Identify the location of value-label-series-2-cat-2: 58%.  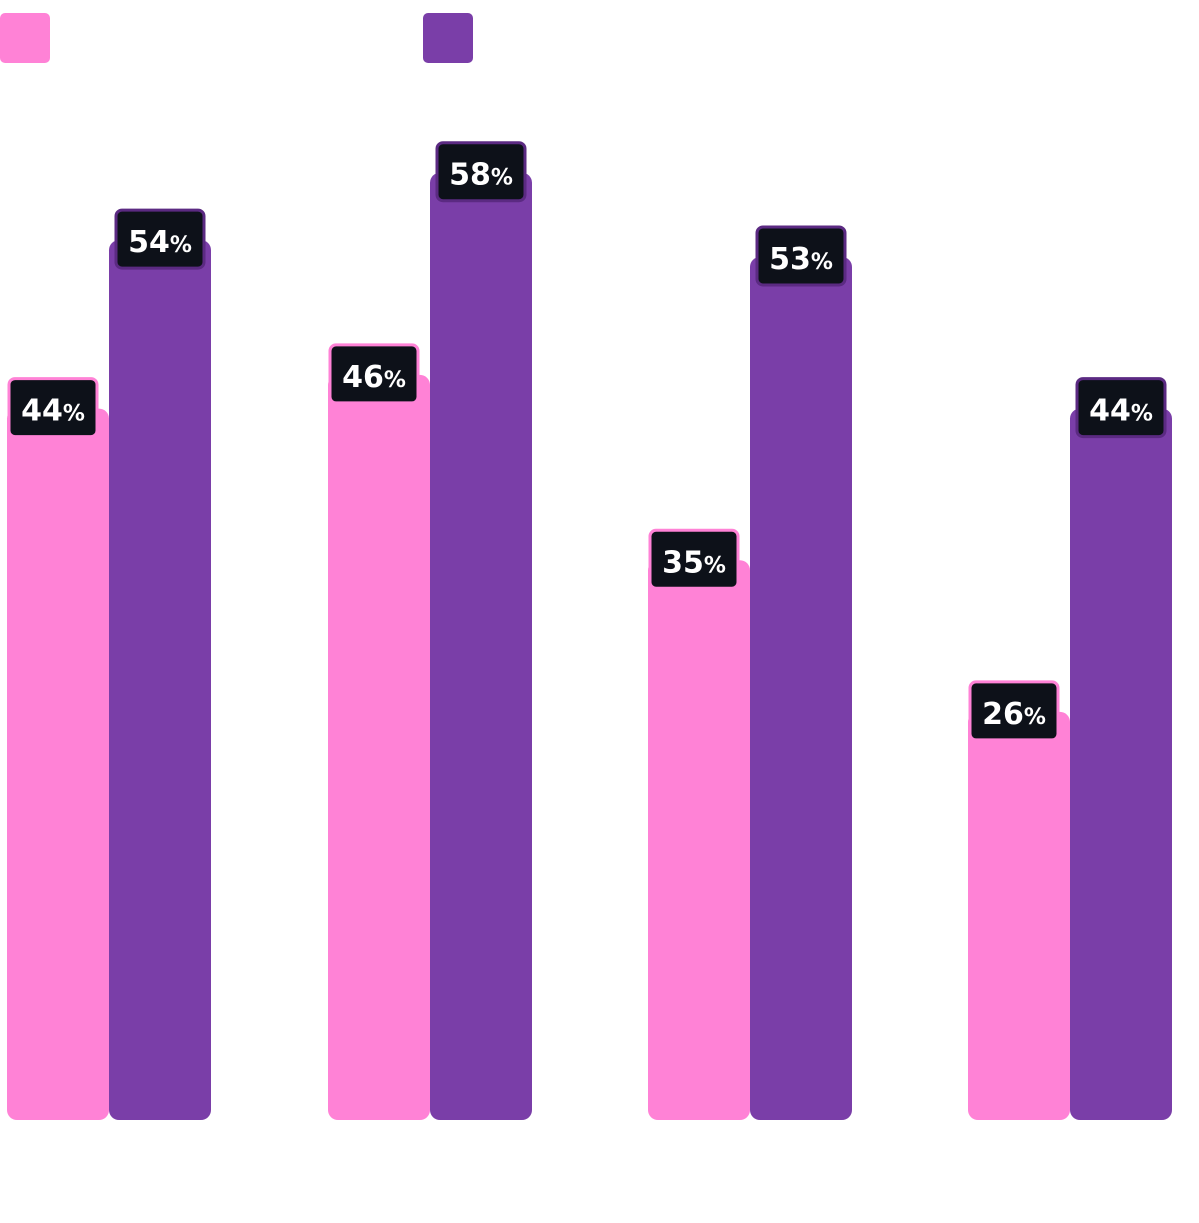
(481, 175).